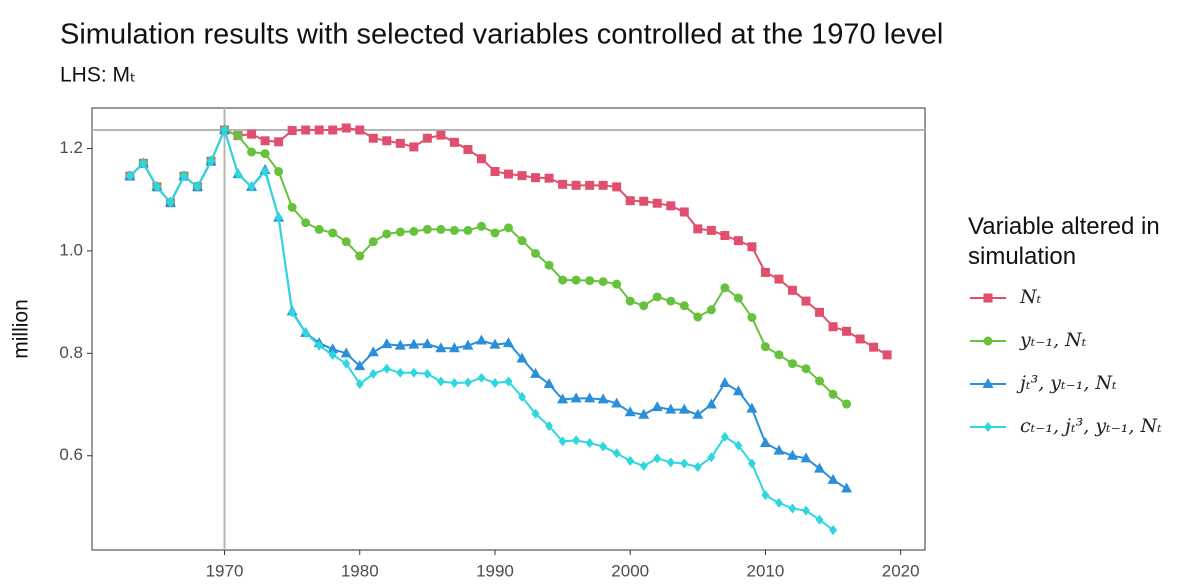 The image size is (1180, 584). What do you see at coordinates (1066, 383) in the screenshot?
I see `legend-label: jₜ³, yₜ₋₁, Nₜ` at bounding box center [1066, 383].